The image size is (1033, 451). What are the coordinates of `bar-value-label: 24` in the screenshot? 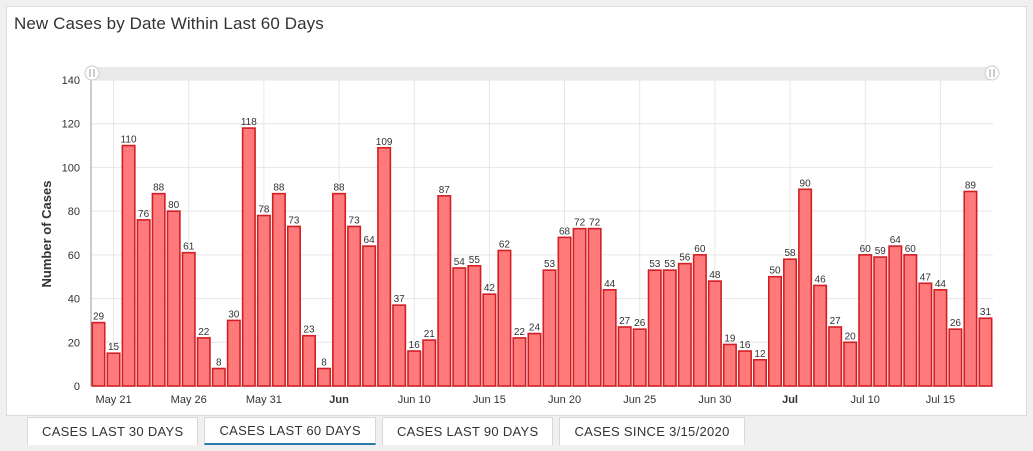 It's located at (535, 328).